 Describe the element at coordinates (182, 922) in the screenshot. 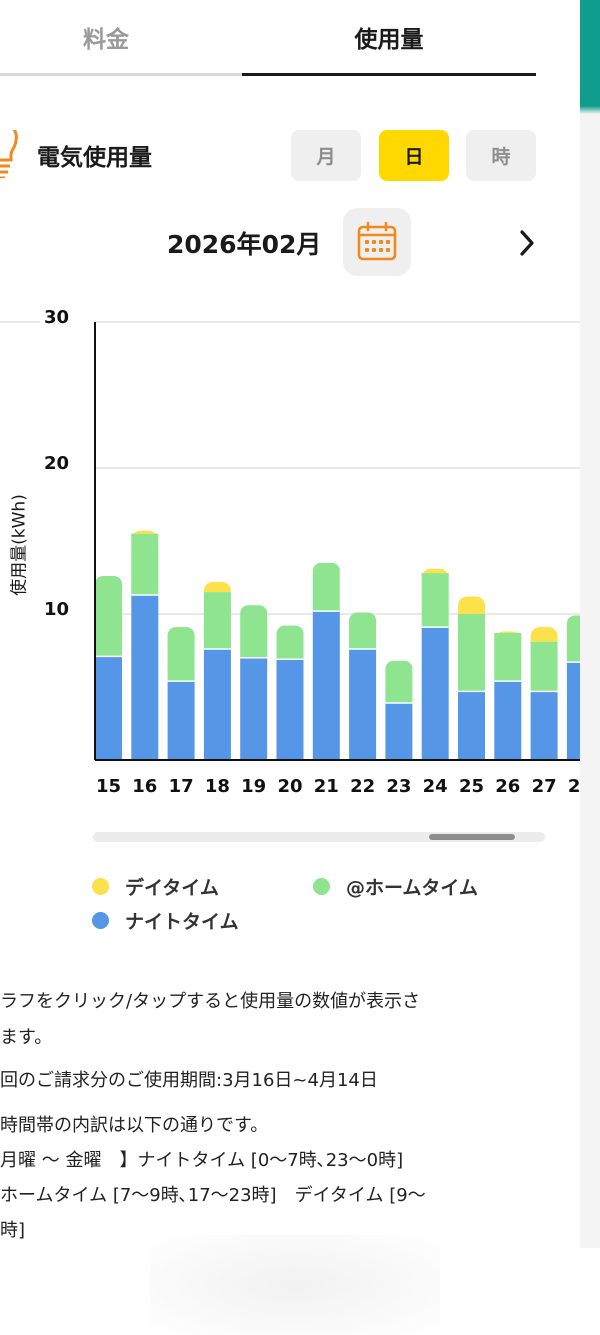

I see `legend-night-label: ナイトタイム` at that location.